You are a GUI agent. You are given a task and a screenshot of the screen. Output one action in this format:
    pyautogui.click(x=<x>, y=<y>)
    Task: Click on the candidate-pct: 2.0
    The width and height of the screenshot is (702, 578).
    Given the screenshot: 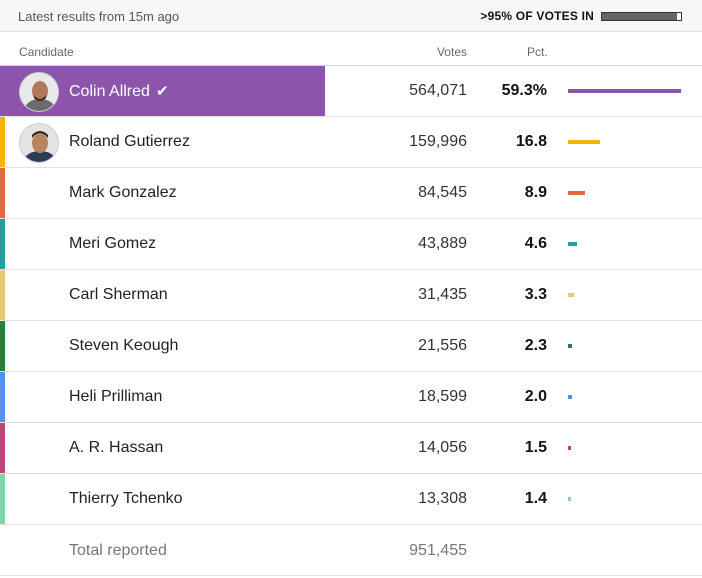 What is the action you would take?
    pyautogui.click(x=535, y=396)
    